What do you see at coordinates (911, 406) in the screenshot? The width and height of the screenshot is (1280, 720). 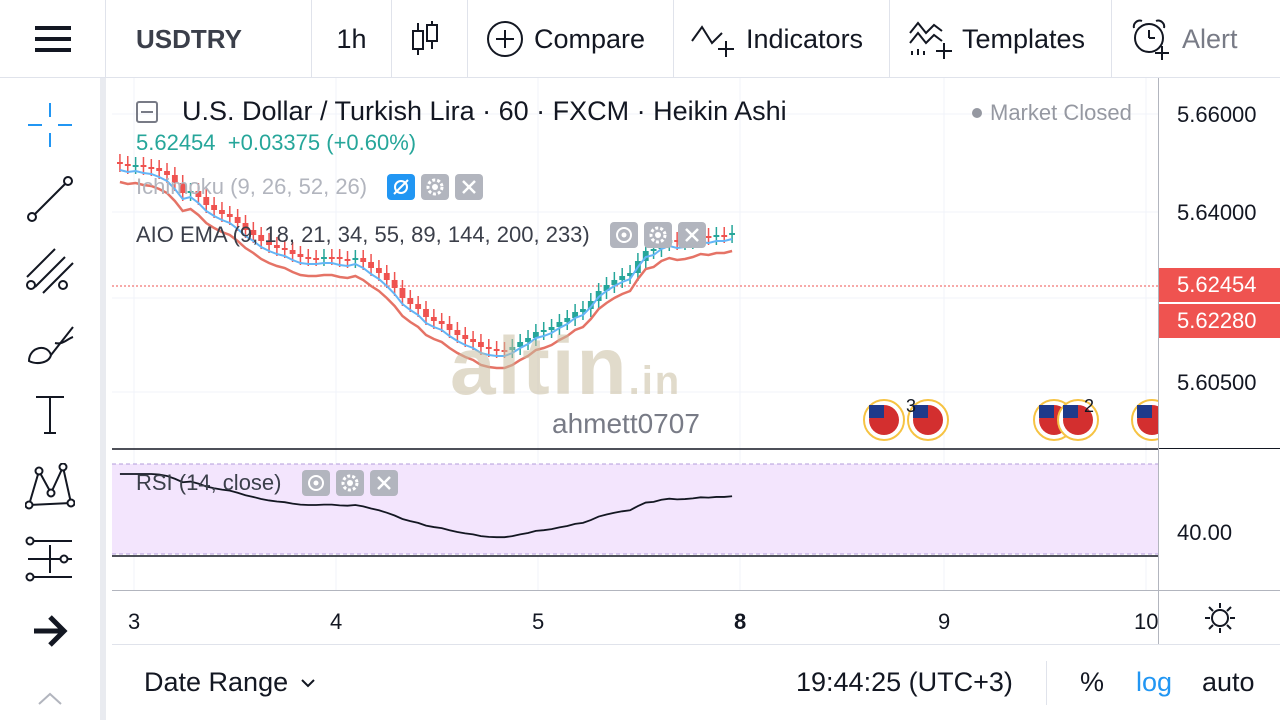 I see `event-count-badge: 3` at bounding box center [911, 406].